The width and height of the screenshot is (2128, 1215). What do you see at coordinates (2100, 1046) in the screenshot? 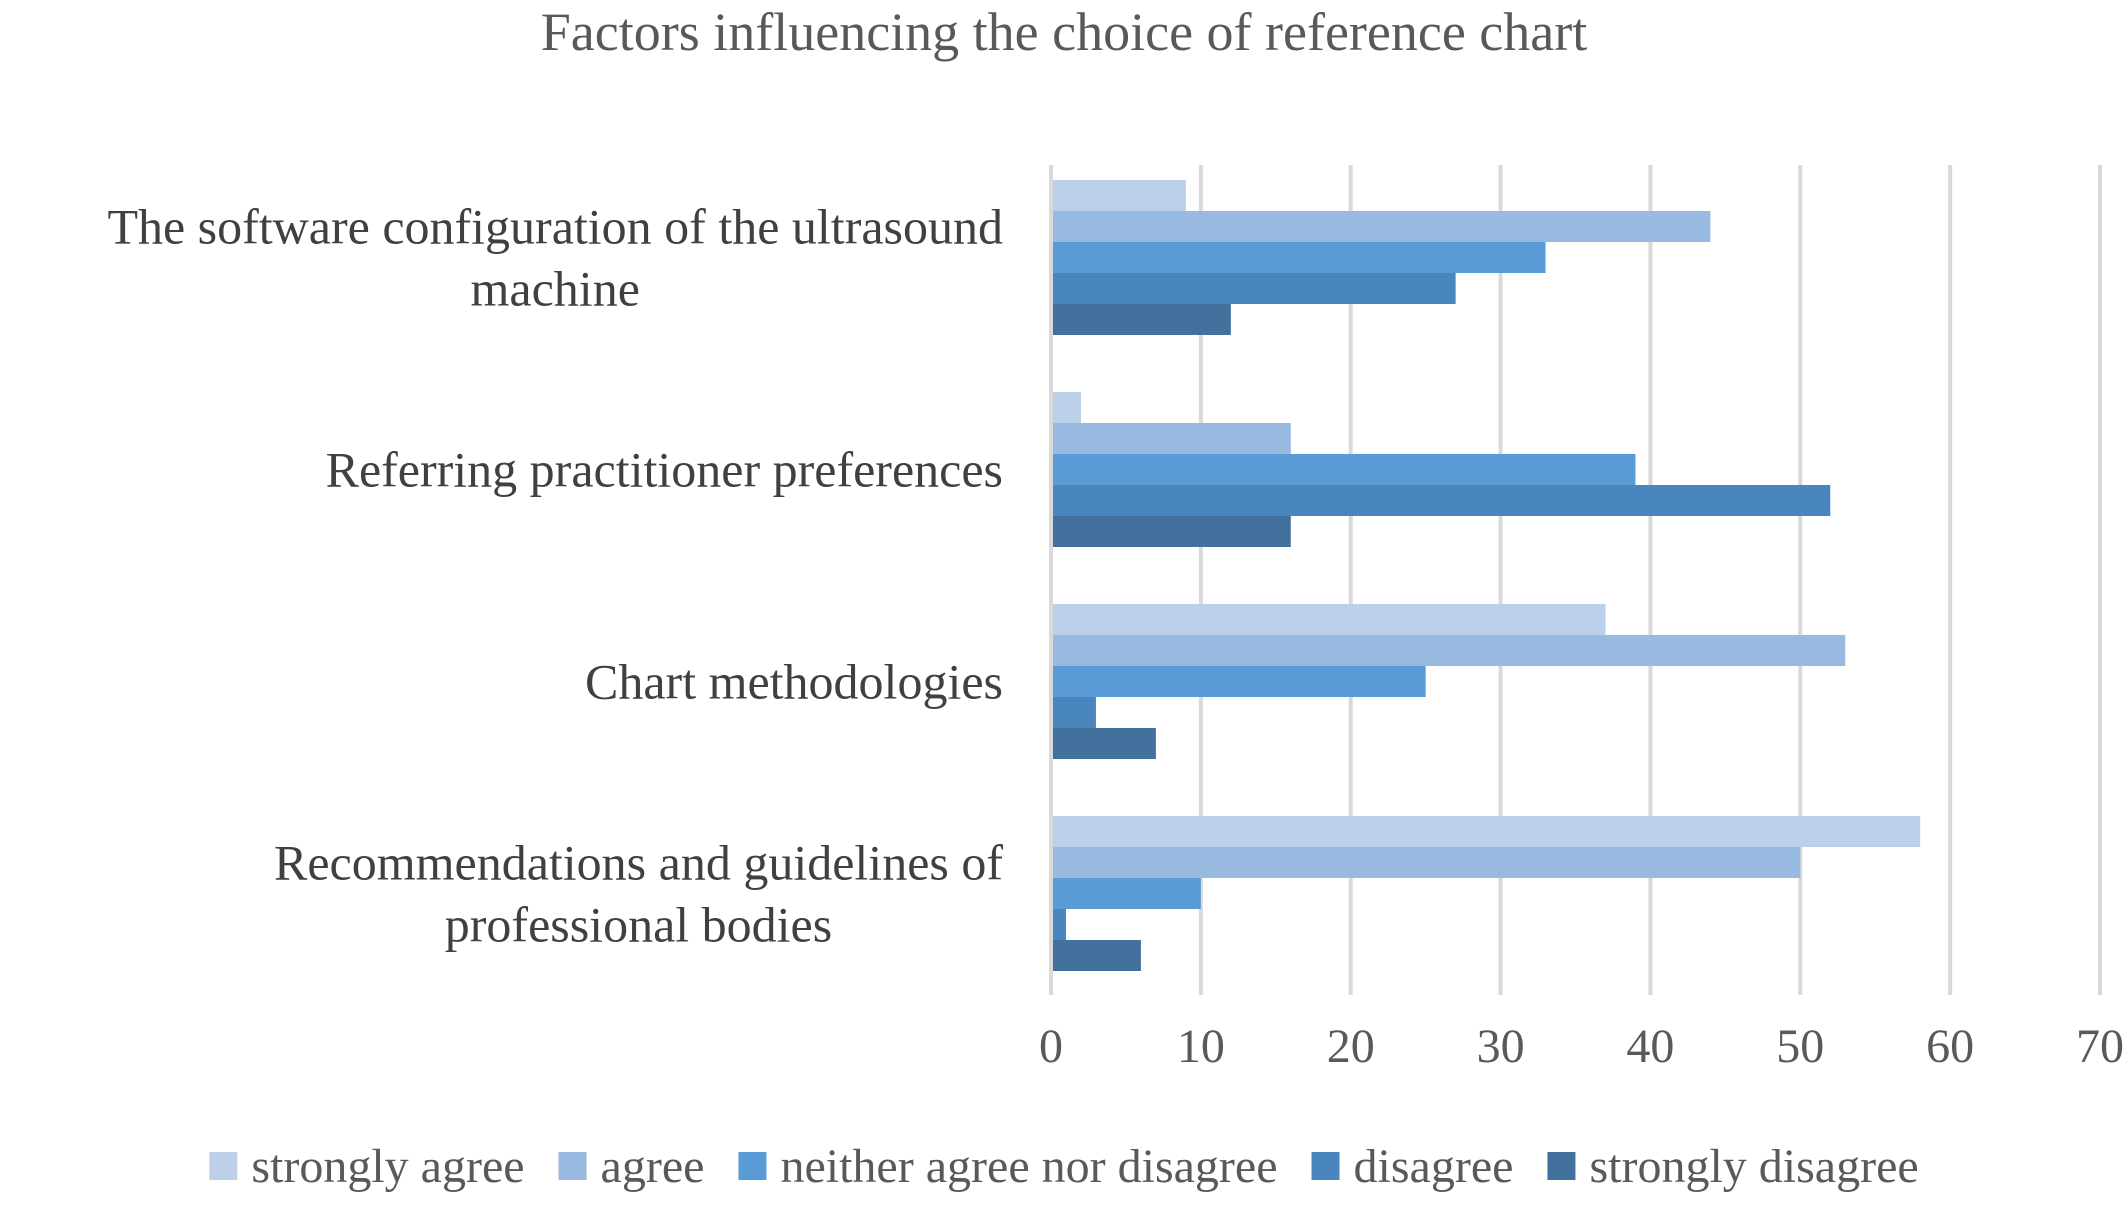
I see `x-tick-label: 70` at bounding box center [2100, 1046].